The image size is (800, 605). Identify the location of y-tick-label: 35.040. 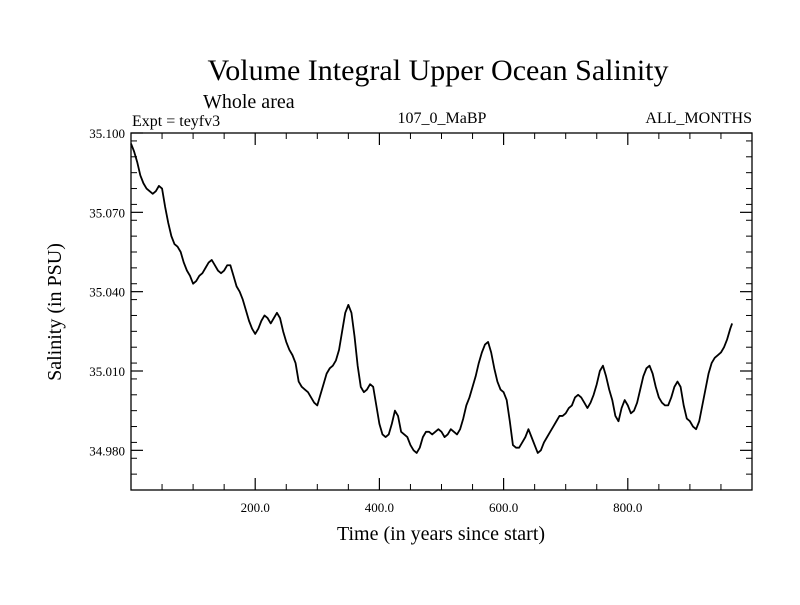
(107, 292).